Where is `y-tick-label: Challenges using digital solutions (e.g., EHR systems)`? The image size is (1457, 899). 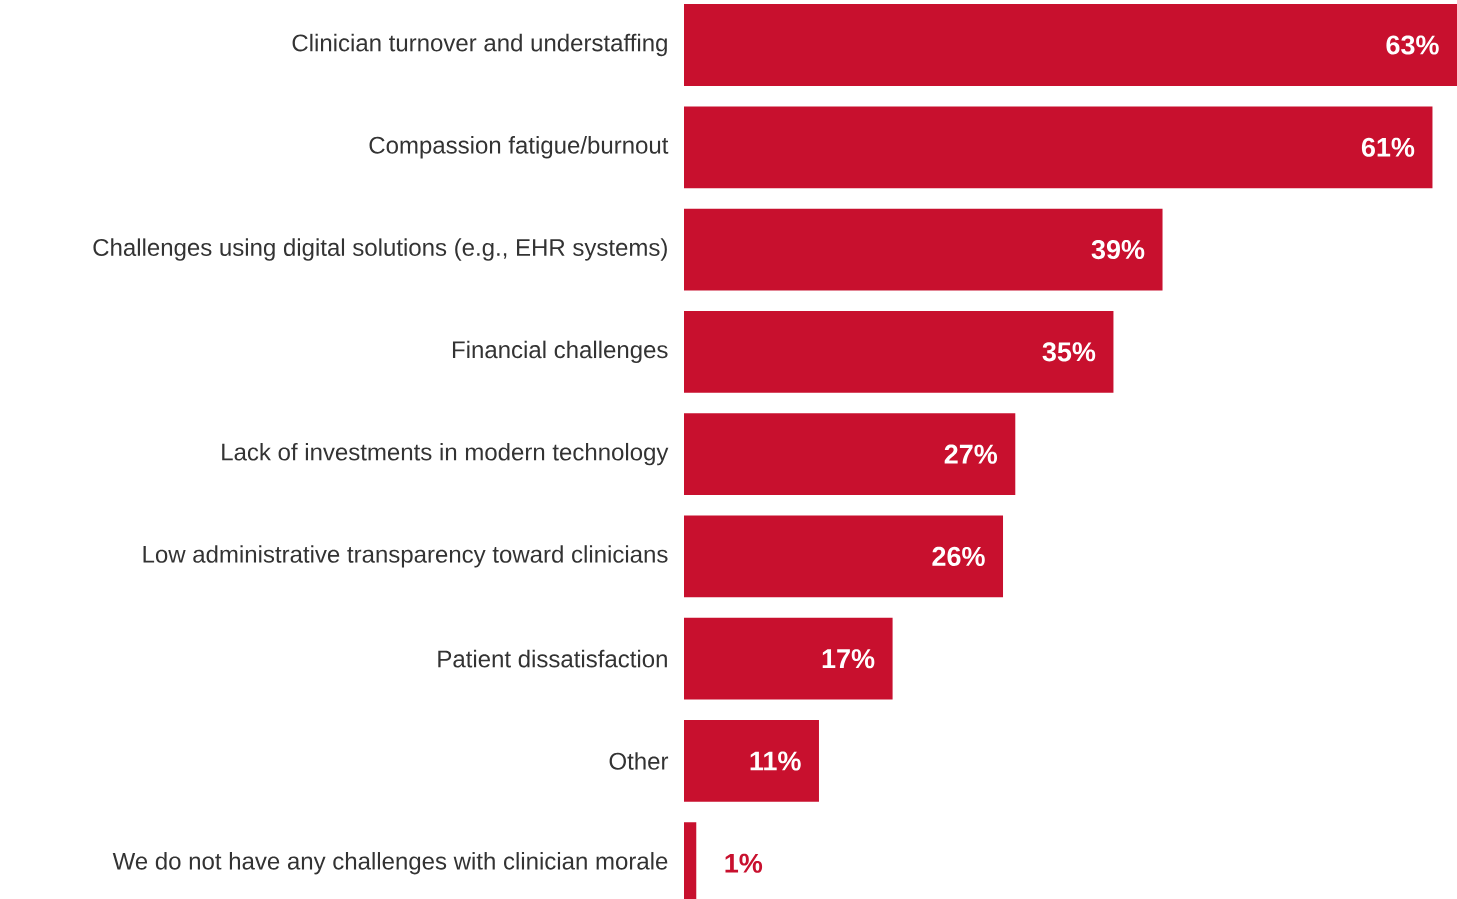 y-tick-label: Challenges using digital solutions (e.g., EHR systems) is located at coordinates (380, 249).